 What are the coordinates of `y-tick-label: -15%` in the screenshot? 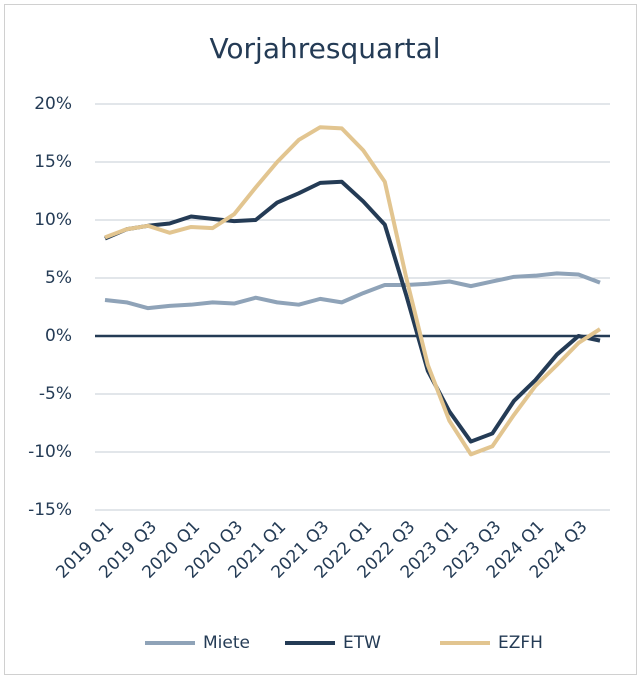 It's located at (50, 510).